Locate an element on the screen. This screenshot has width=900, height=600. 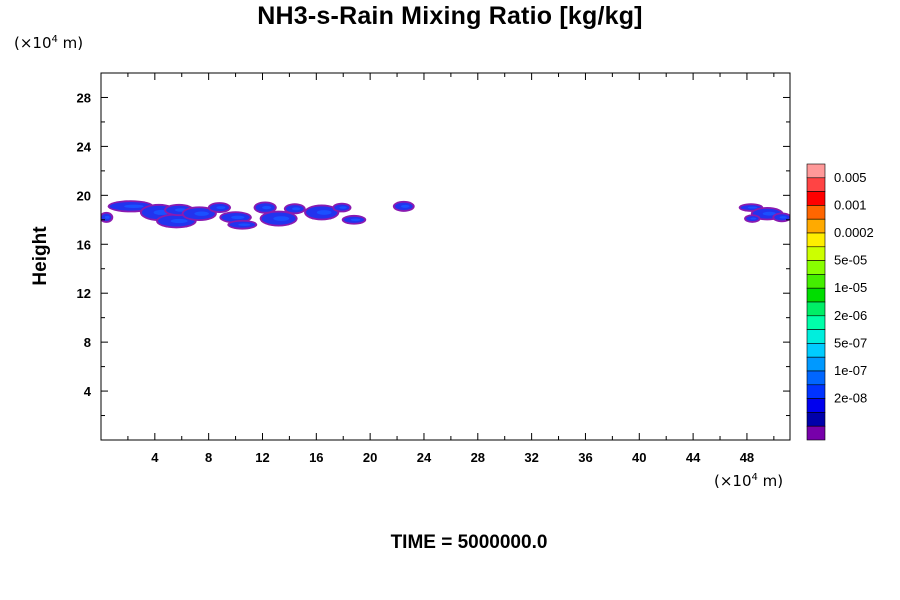
time-label: TIME = 5000000.0 is located at coordinates (469, 542).